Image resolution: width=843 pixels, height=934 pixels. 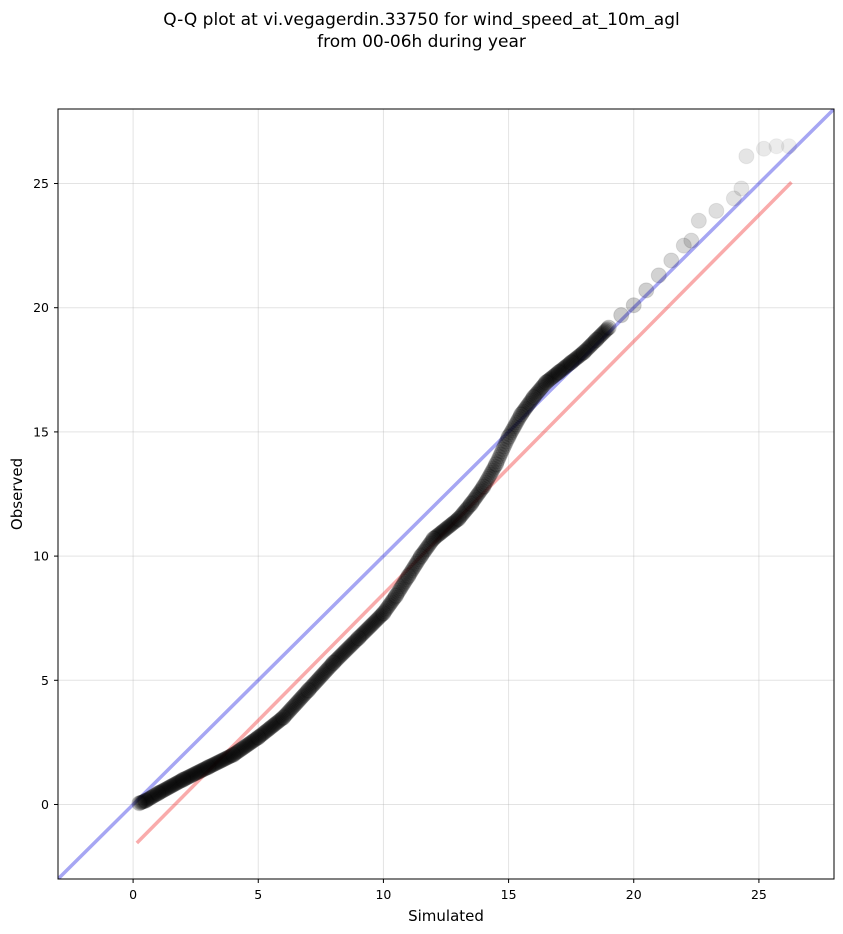 What do you see at coordinates (759, 894) in the screenshot?
I see `x-tick-label: 25` at bounding box center [759, 894].